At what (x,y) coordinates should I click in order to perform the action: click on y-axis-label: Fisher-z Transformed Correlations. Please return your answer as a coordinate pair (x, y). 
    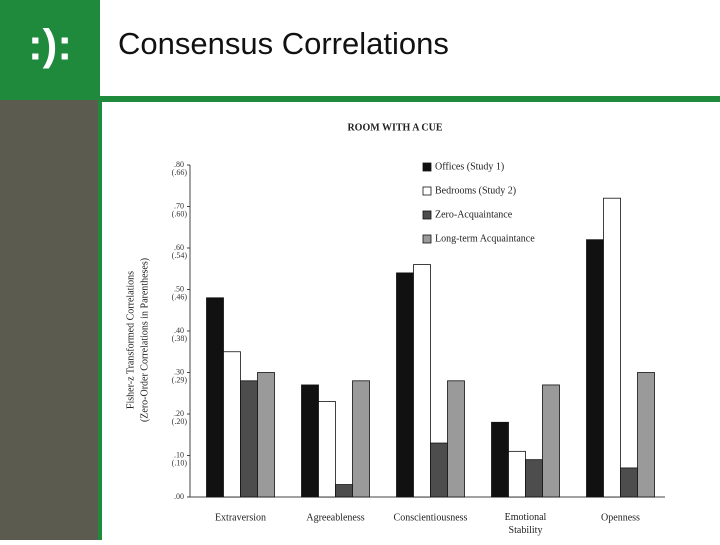
    Looking at the image, I should click on (130, 340).